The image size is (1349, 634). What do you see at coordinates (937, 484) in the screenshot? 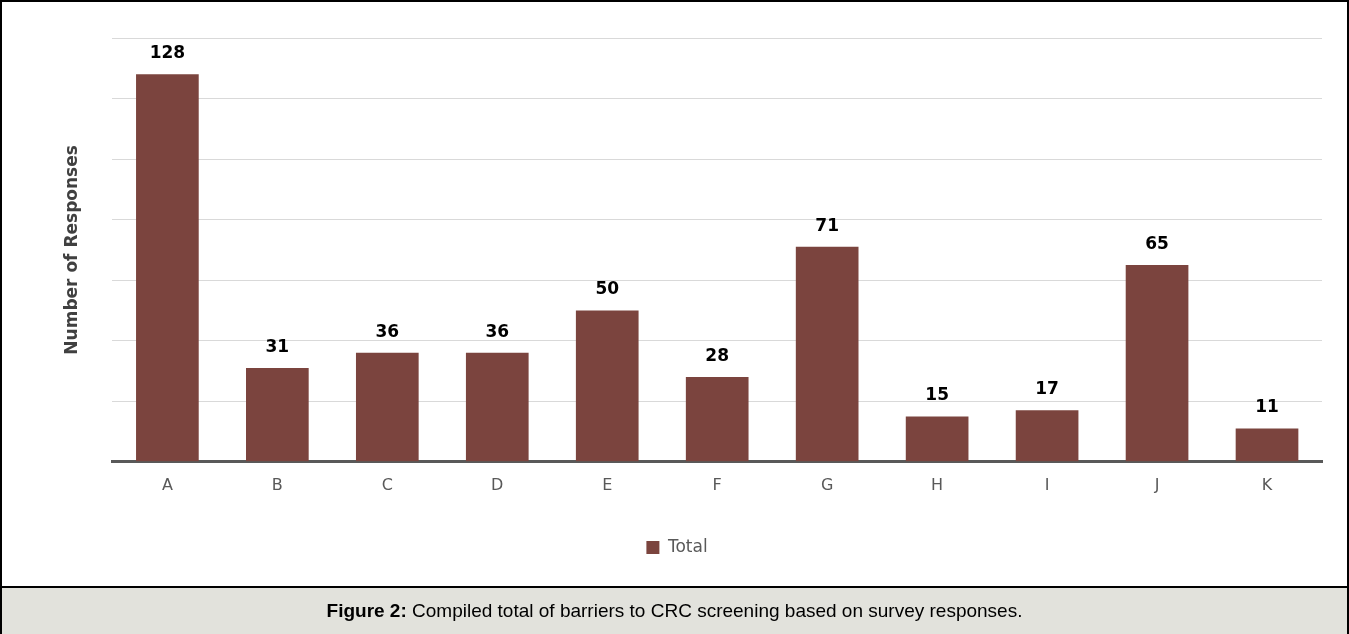
I see `x-tick-label: H` at bounding box center [937, 484].